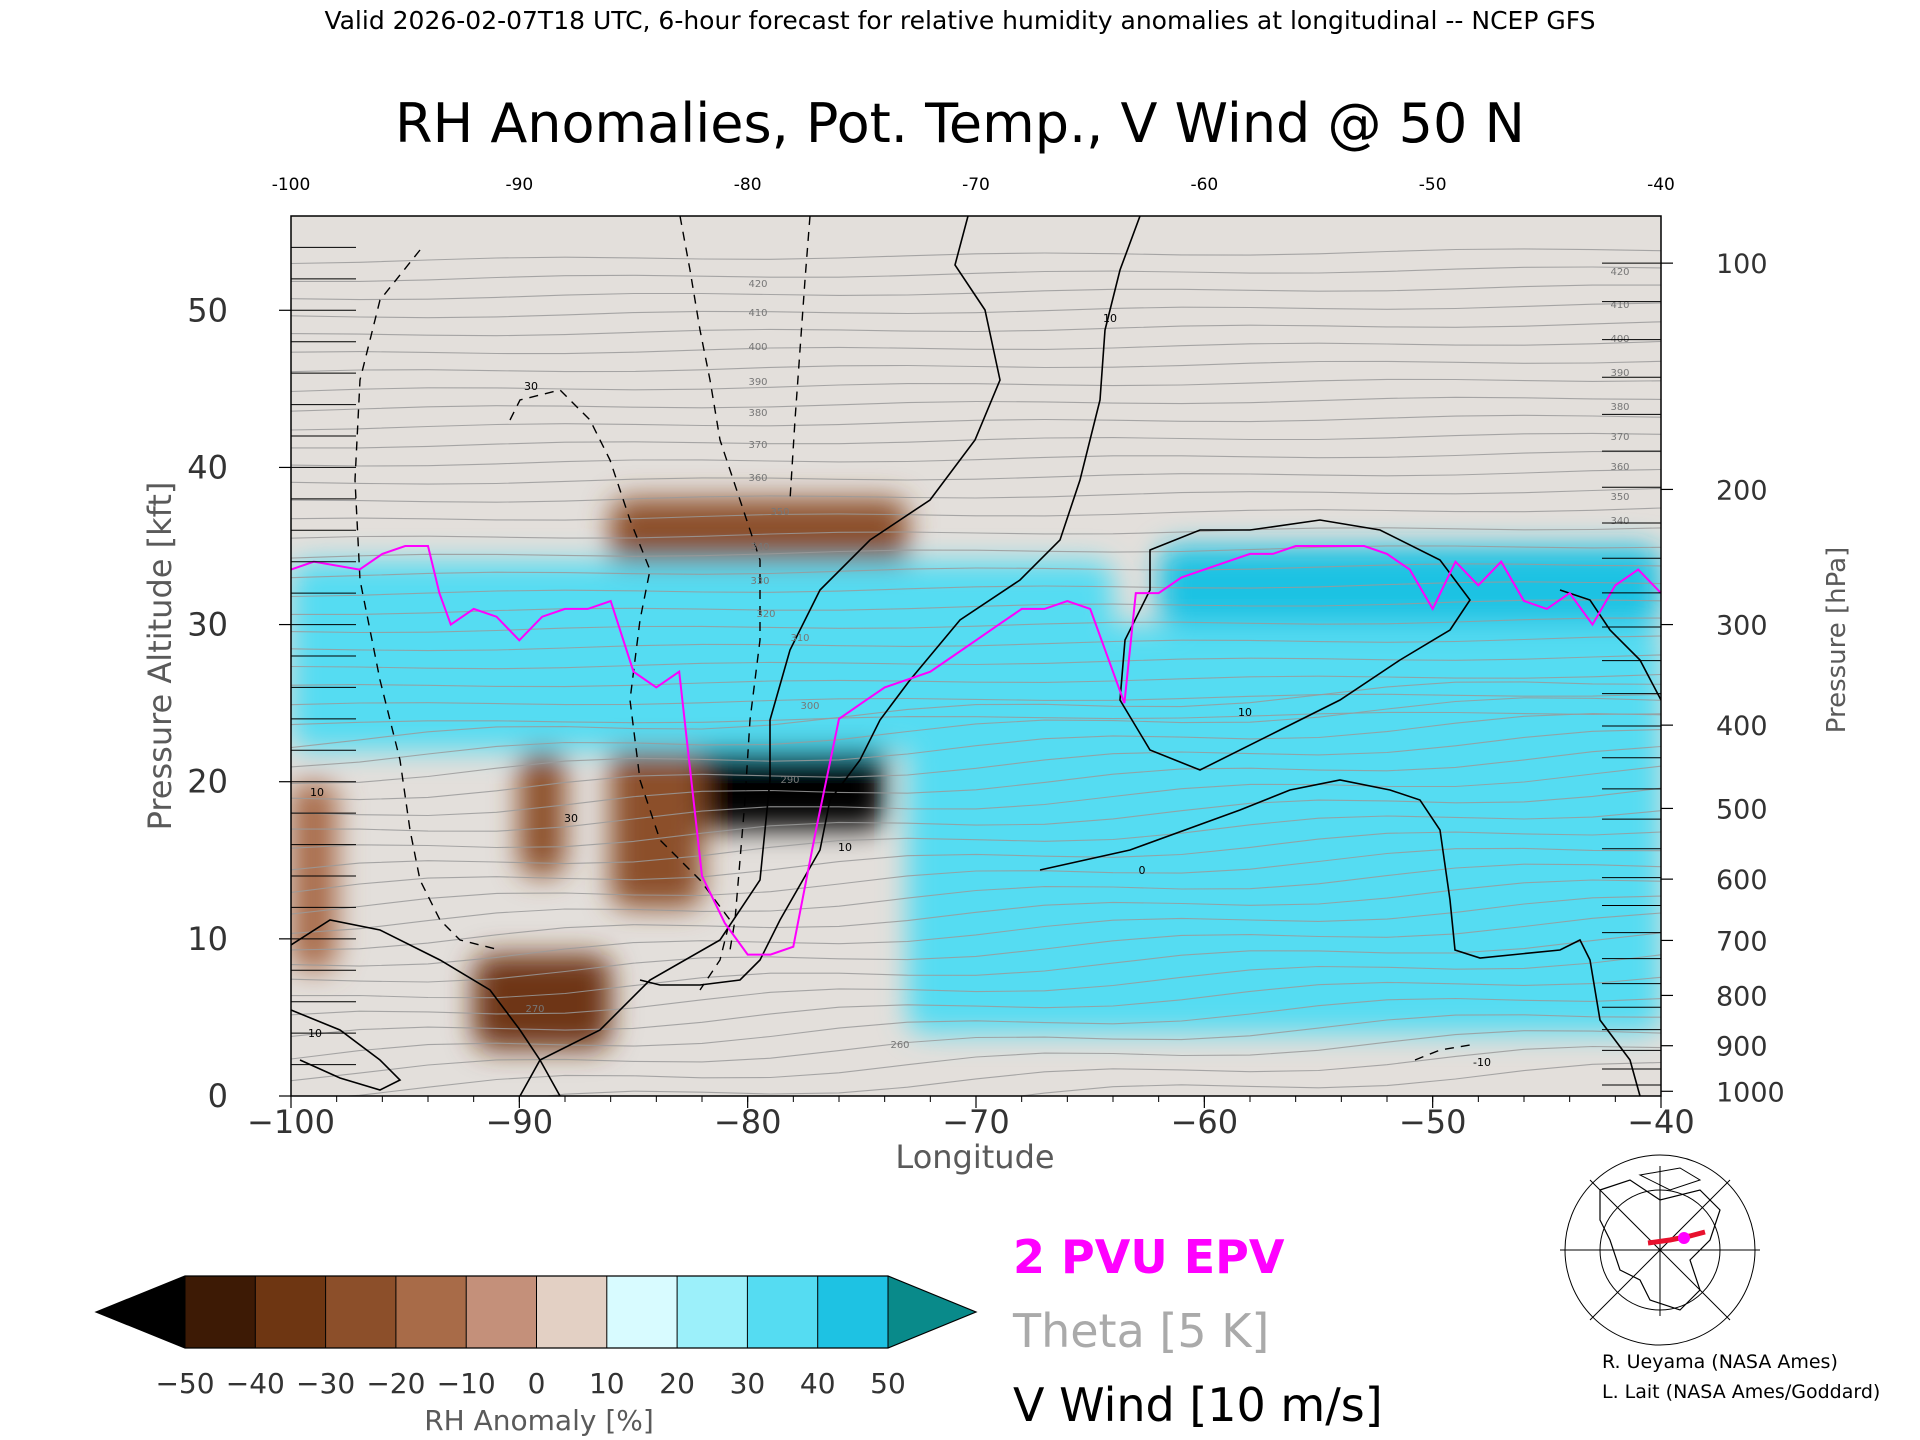 The width and height of the screenshot is (1920, 1440). I want to click on legend-theta: Theta [5 K], so click(1140, 1331).